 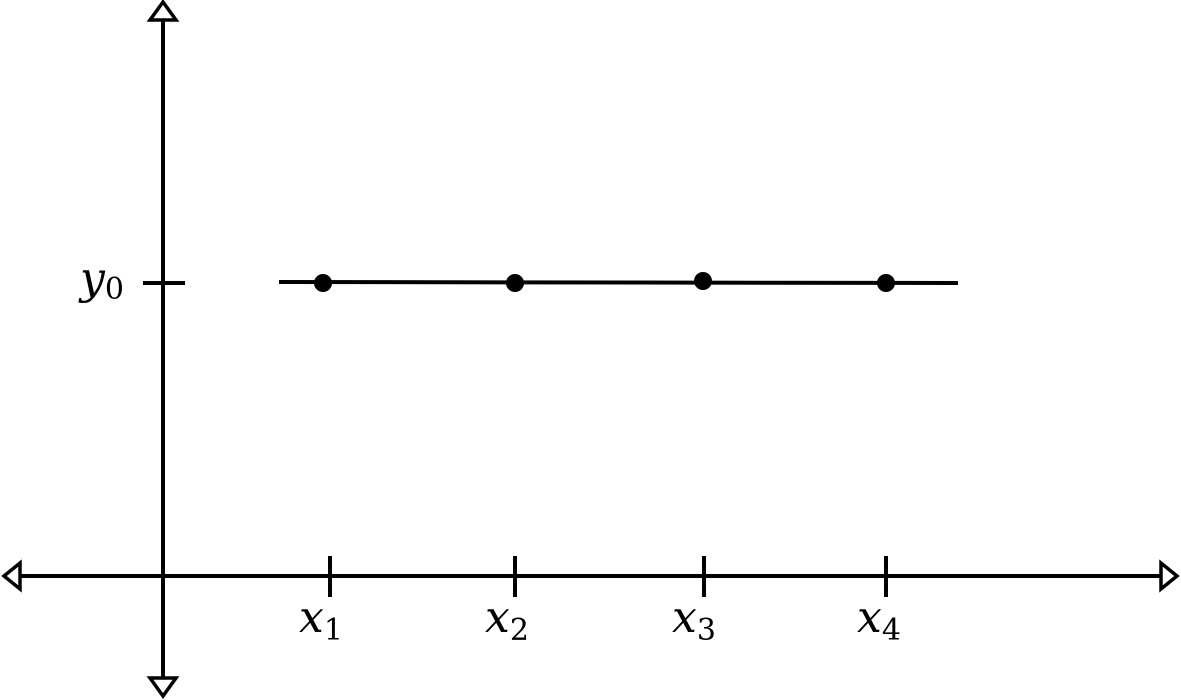 I want to click on x3-label-sub: 3, so click(x=706, y=630).